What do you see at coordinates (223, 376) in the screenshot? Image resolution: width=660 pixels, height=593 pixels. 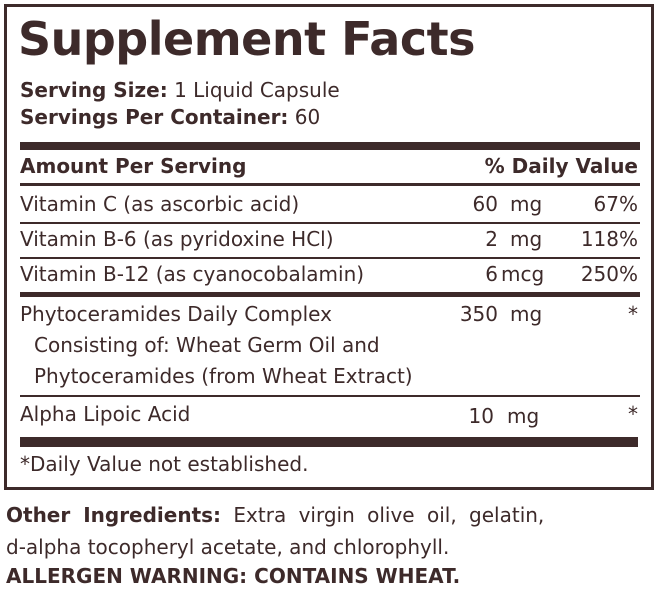 I see `nutrient-subtext: Phytoceramides (from Wheat Extract)` at bounding box center [223, 376].